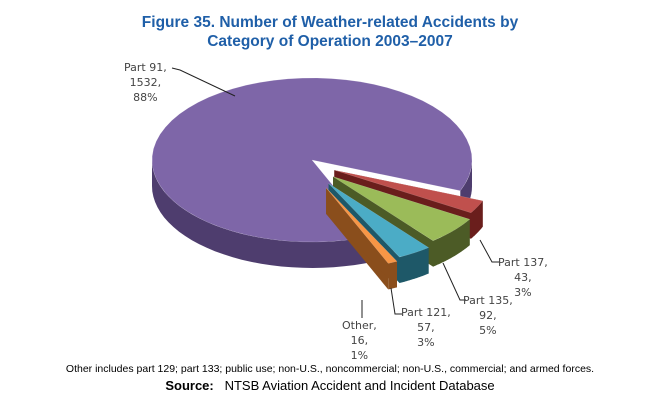  I want to click on label-other-value: 16,, so click(359, 340).